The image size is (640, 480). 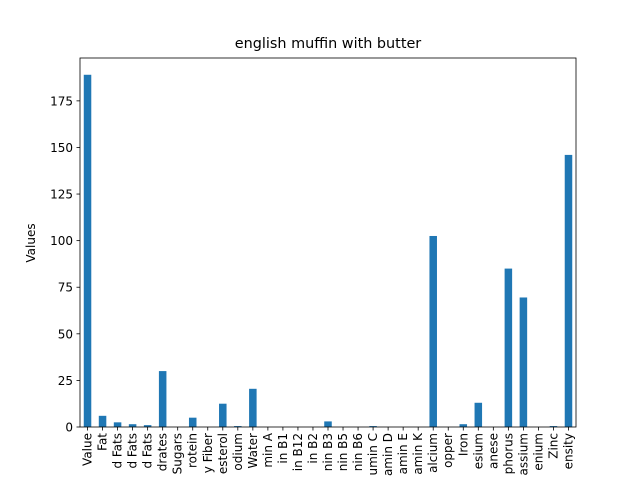 What do you see at coordinates (103, 442) in the screenshot?
I see `x-tick-label: Fat` at bounding box center [103, 442].